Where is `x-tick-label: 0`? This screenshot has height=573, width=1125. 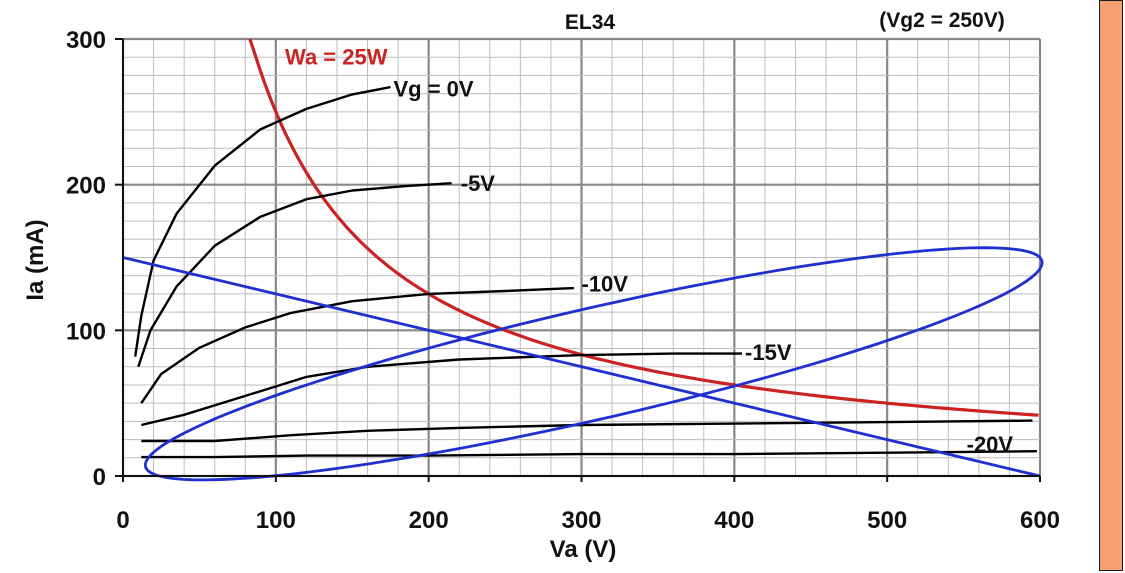 x-tick-label: 0 is located at coordinates (122, 520).